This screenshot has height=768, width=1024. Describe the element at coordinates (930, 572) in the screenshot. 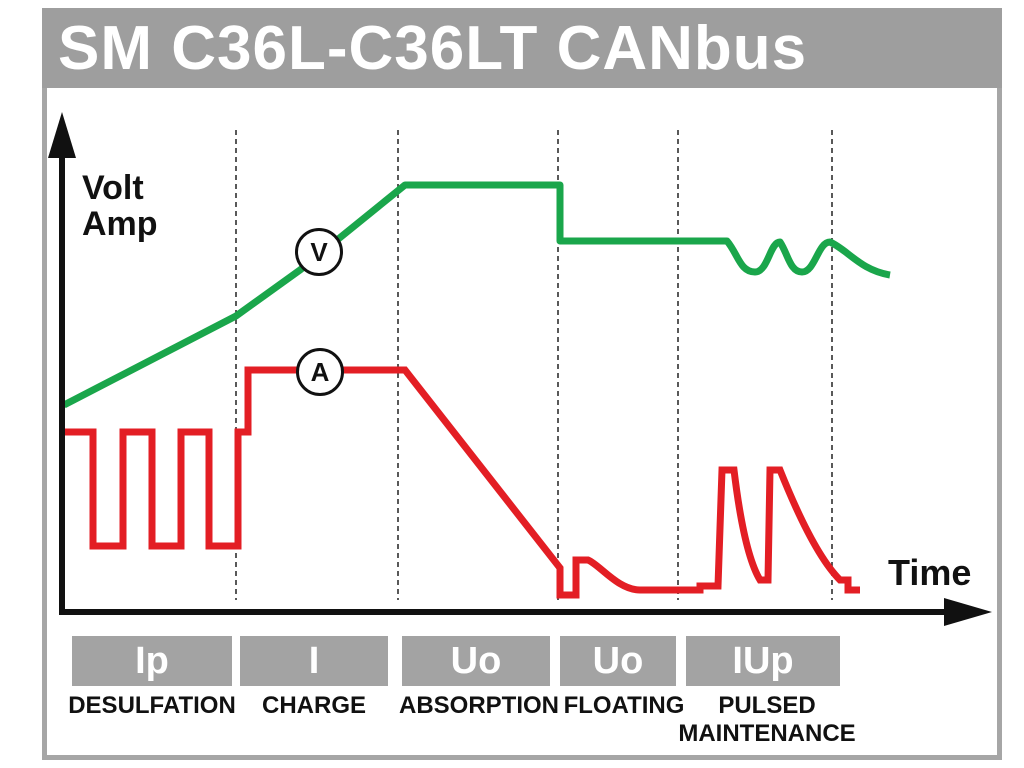

I see `x-axis-label: Time` at that location.